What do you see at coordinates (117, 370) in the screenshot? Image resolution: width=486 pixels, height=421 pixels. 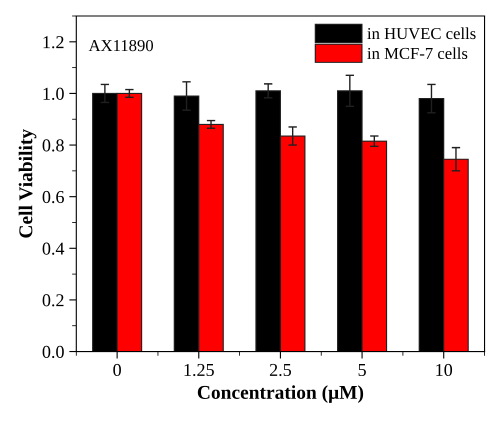 I see `x-tick-label: 0` at bounding box center [117, 370].